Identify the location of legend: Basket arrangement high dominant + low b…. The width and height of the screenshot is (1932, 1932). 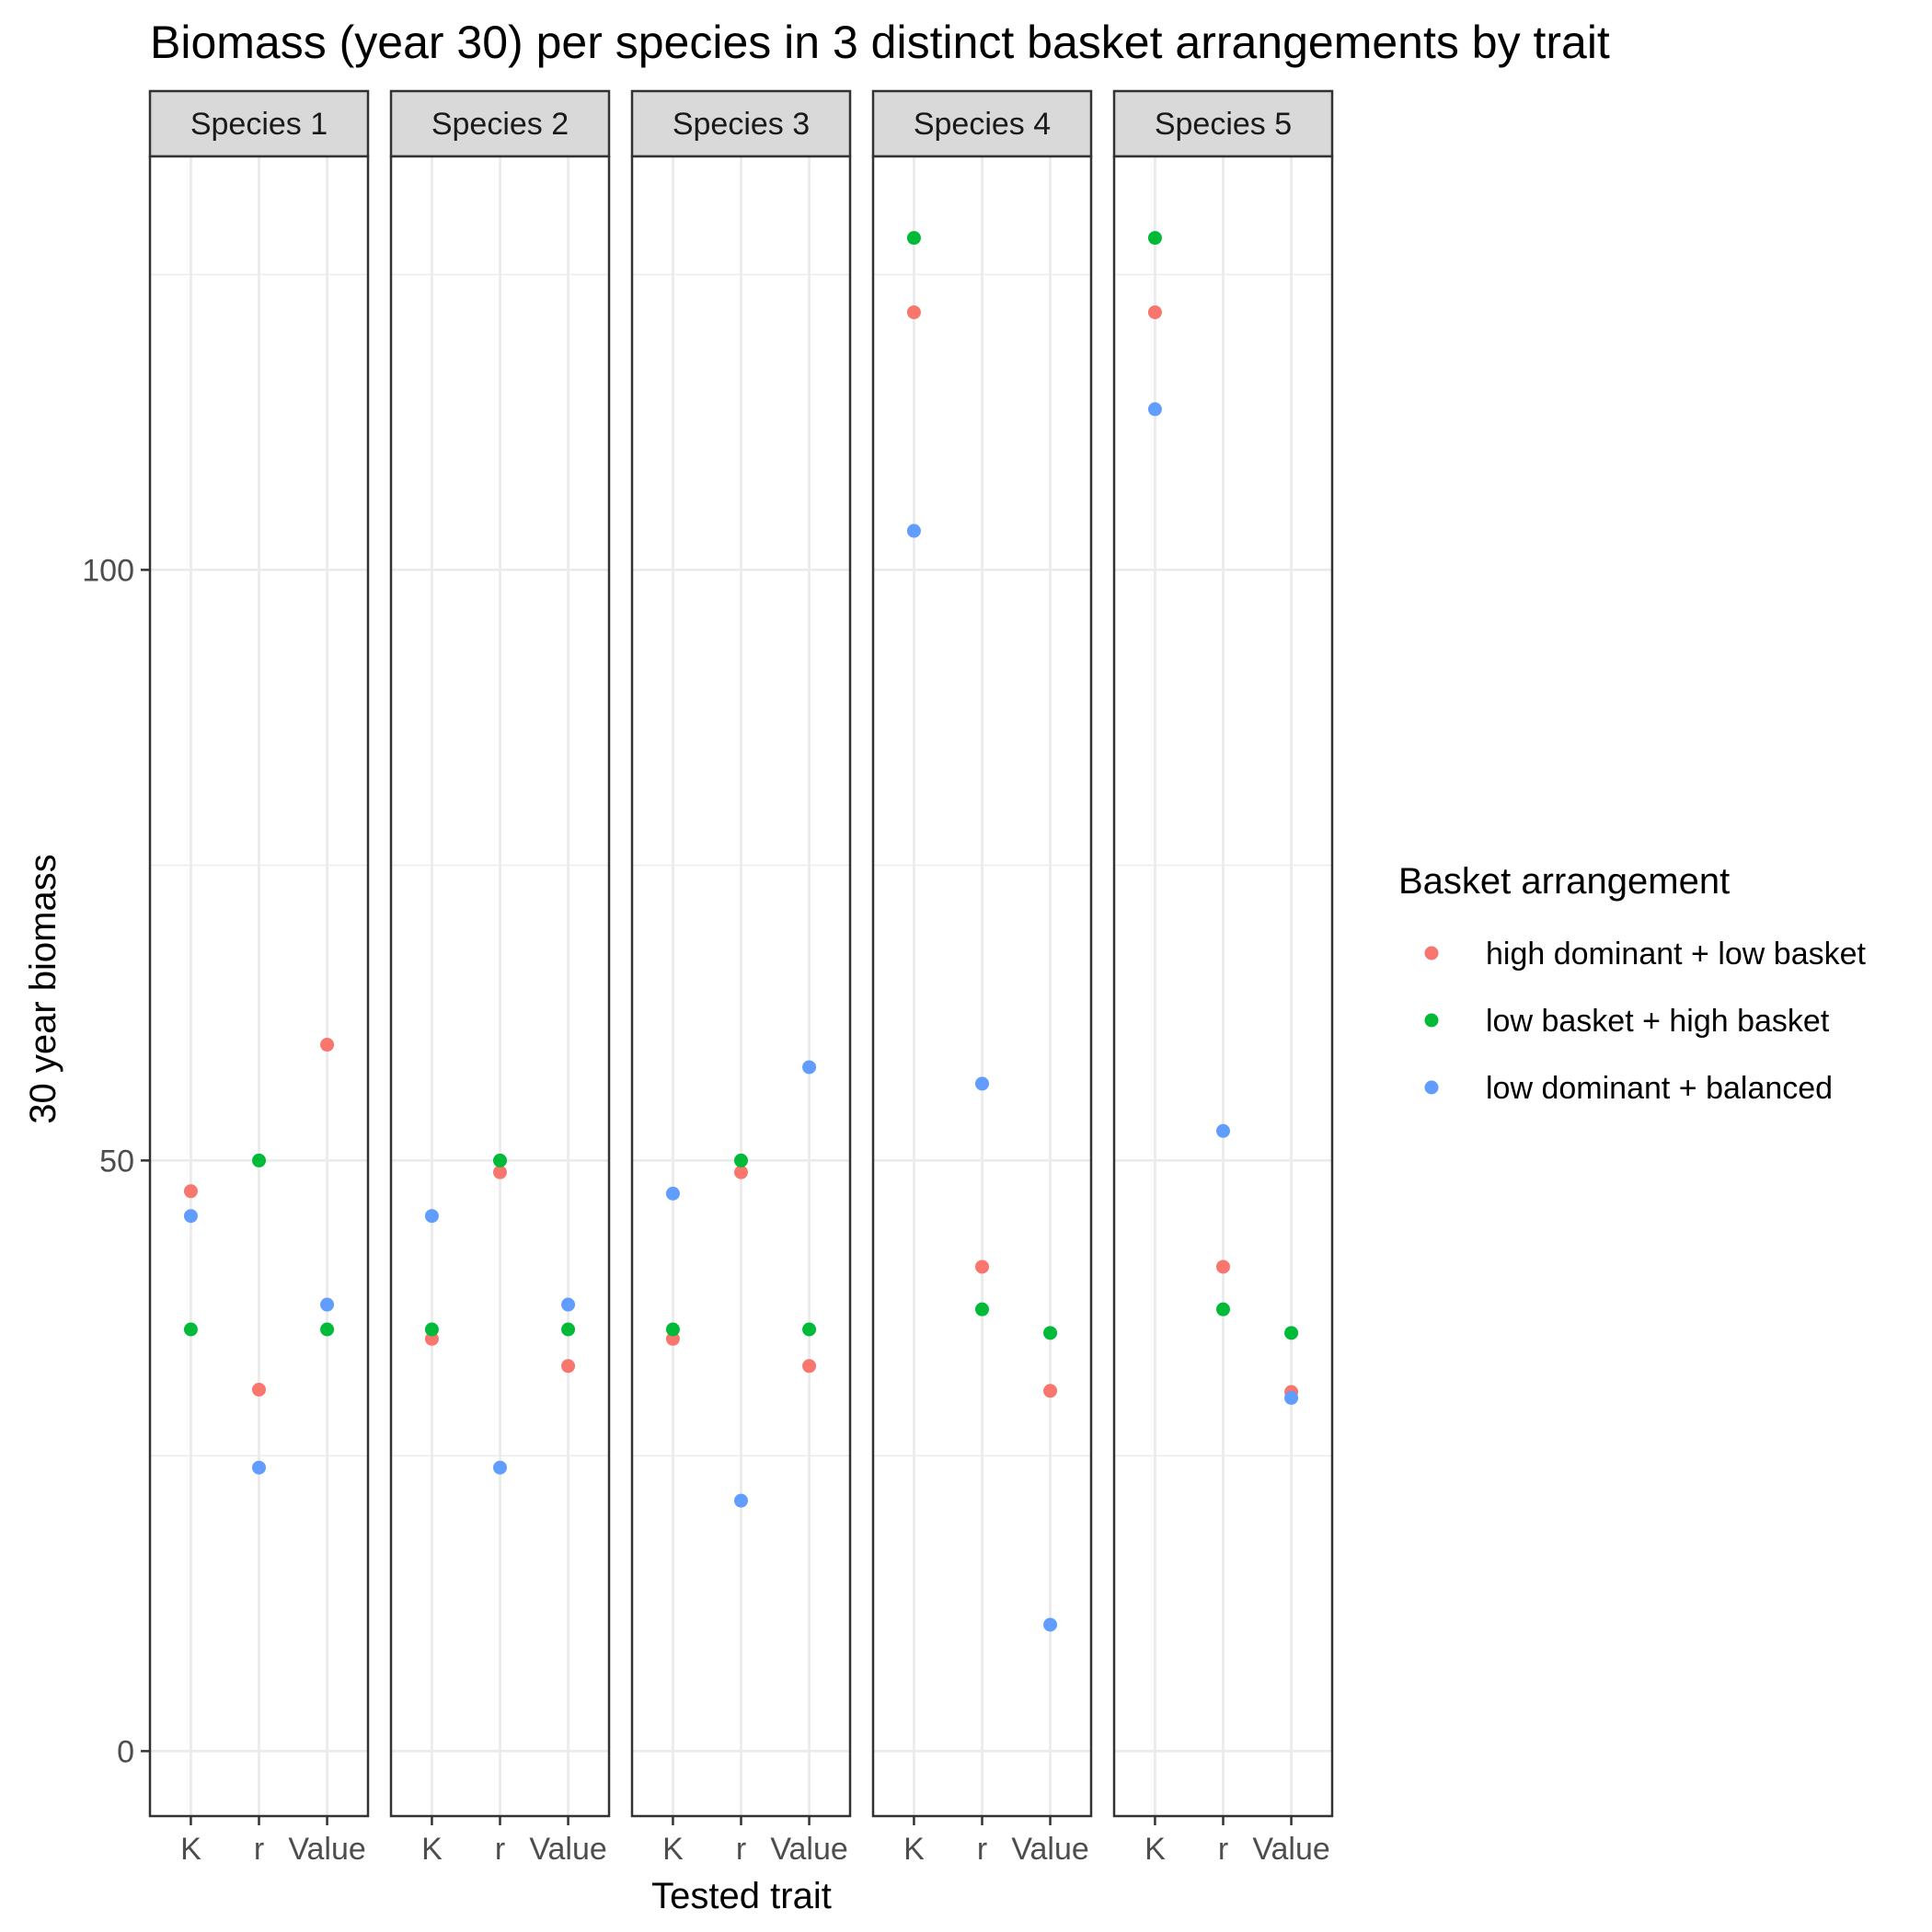
(1632, 983).